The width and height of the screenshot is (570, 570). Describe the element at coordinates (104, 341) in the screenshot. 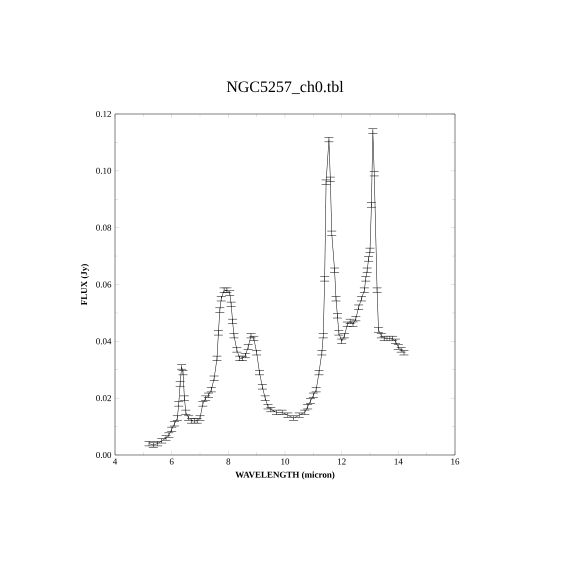

I see `y-tick-label: 0.04` at that location.